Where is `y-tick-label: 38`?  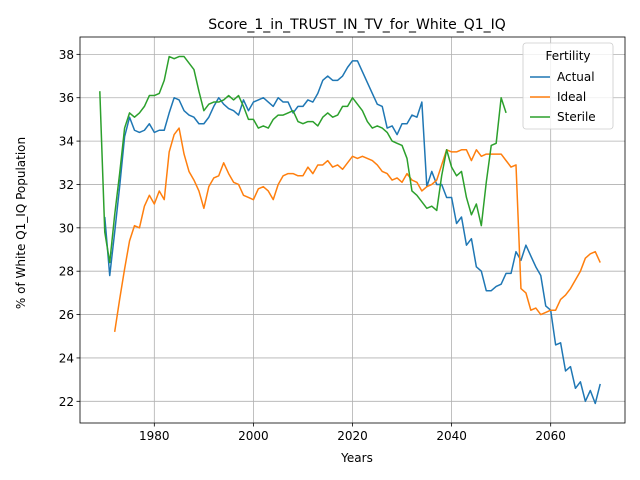
y-tick-label: 38 is located at coordinates (66, 55).